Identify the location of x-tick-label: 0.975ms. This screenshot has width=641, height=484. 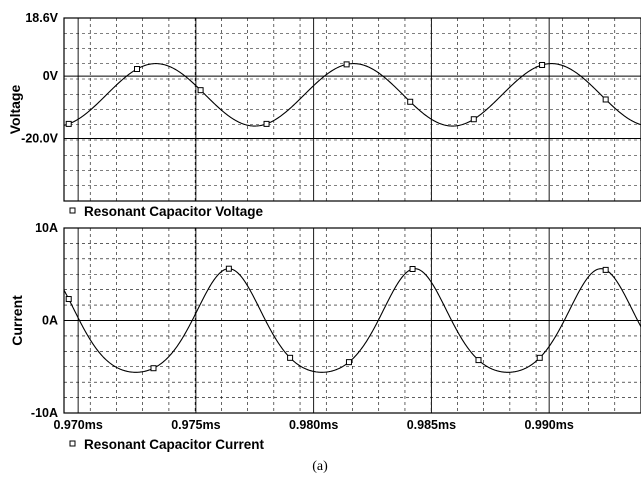
(195, 425).